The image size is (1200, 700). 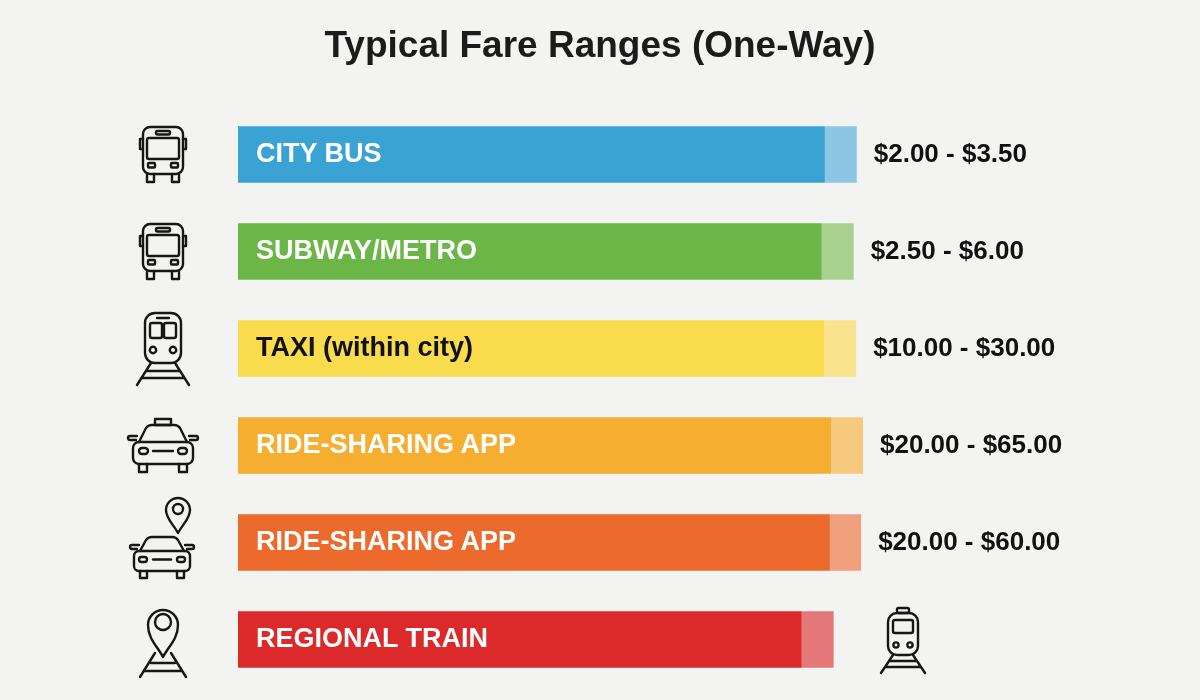 What do you see at coordinates (971, 443) in the screenshot?
I see `text: $20.00 - $65.00` at bounding box center [971, 443].